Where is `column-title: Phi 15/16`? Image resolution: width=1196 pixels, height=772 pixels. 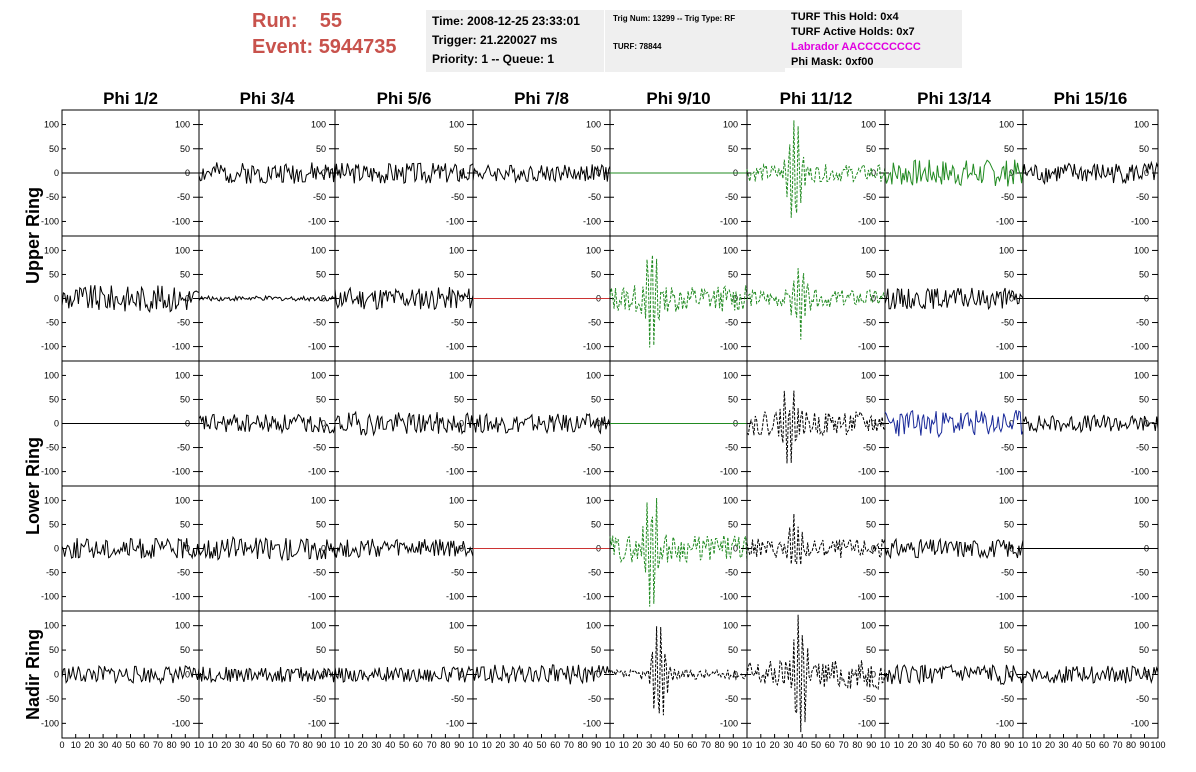 column-title: Phi 15/16 is located at coordinates (1091, 98).